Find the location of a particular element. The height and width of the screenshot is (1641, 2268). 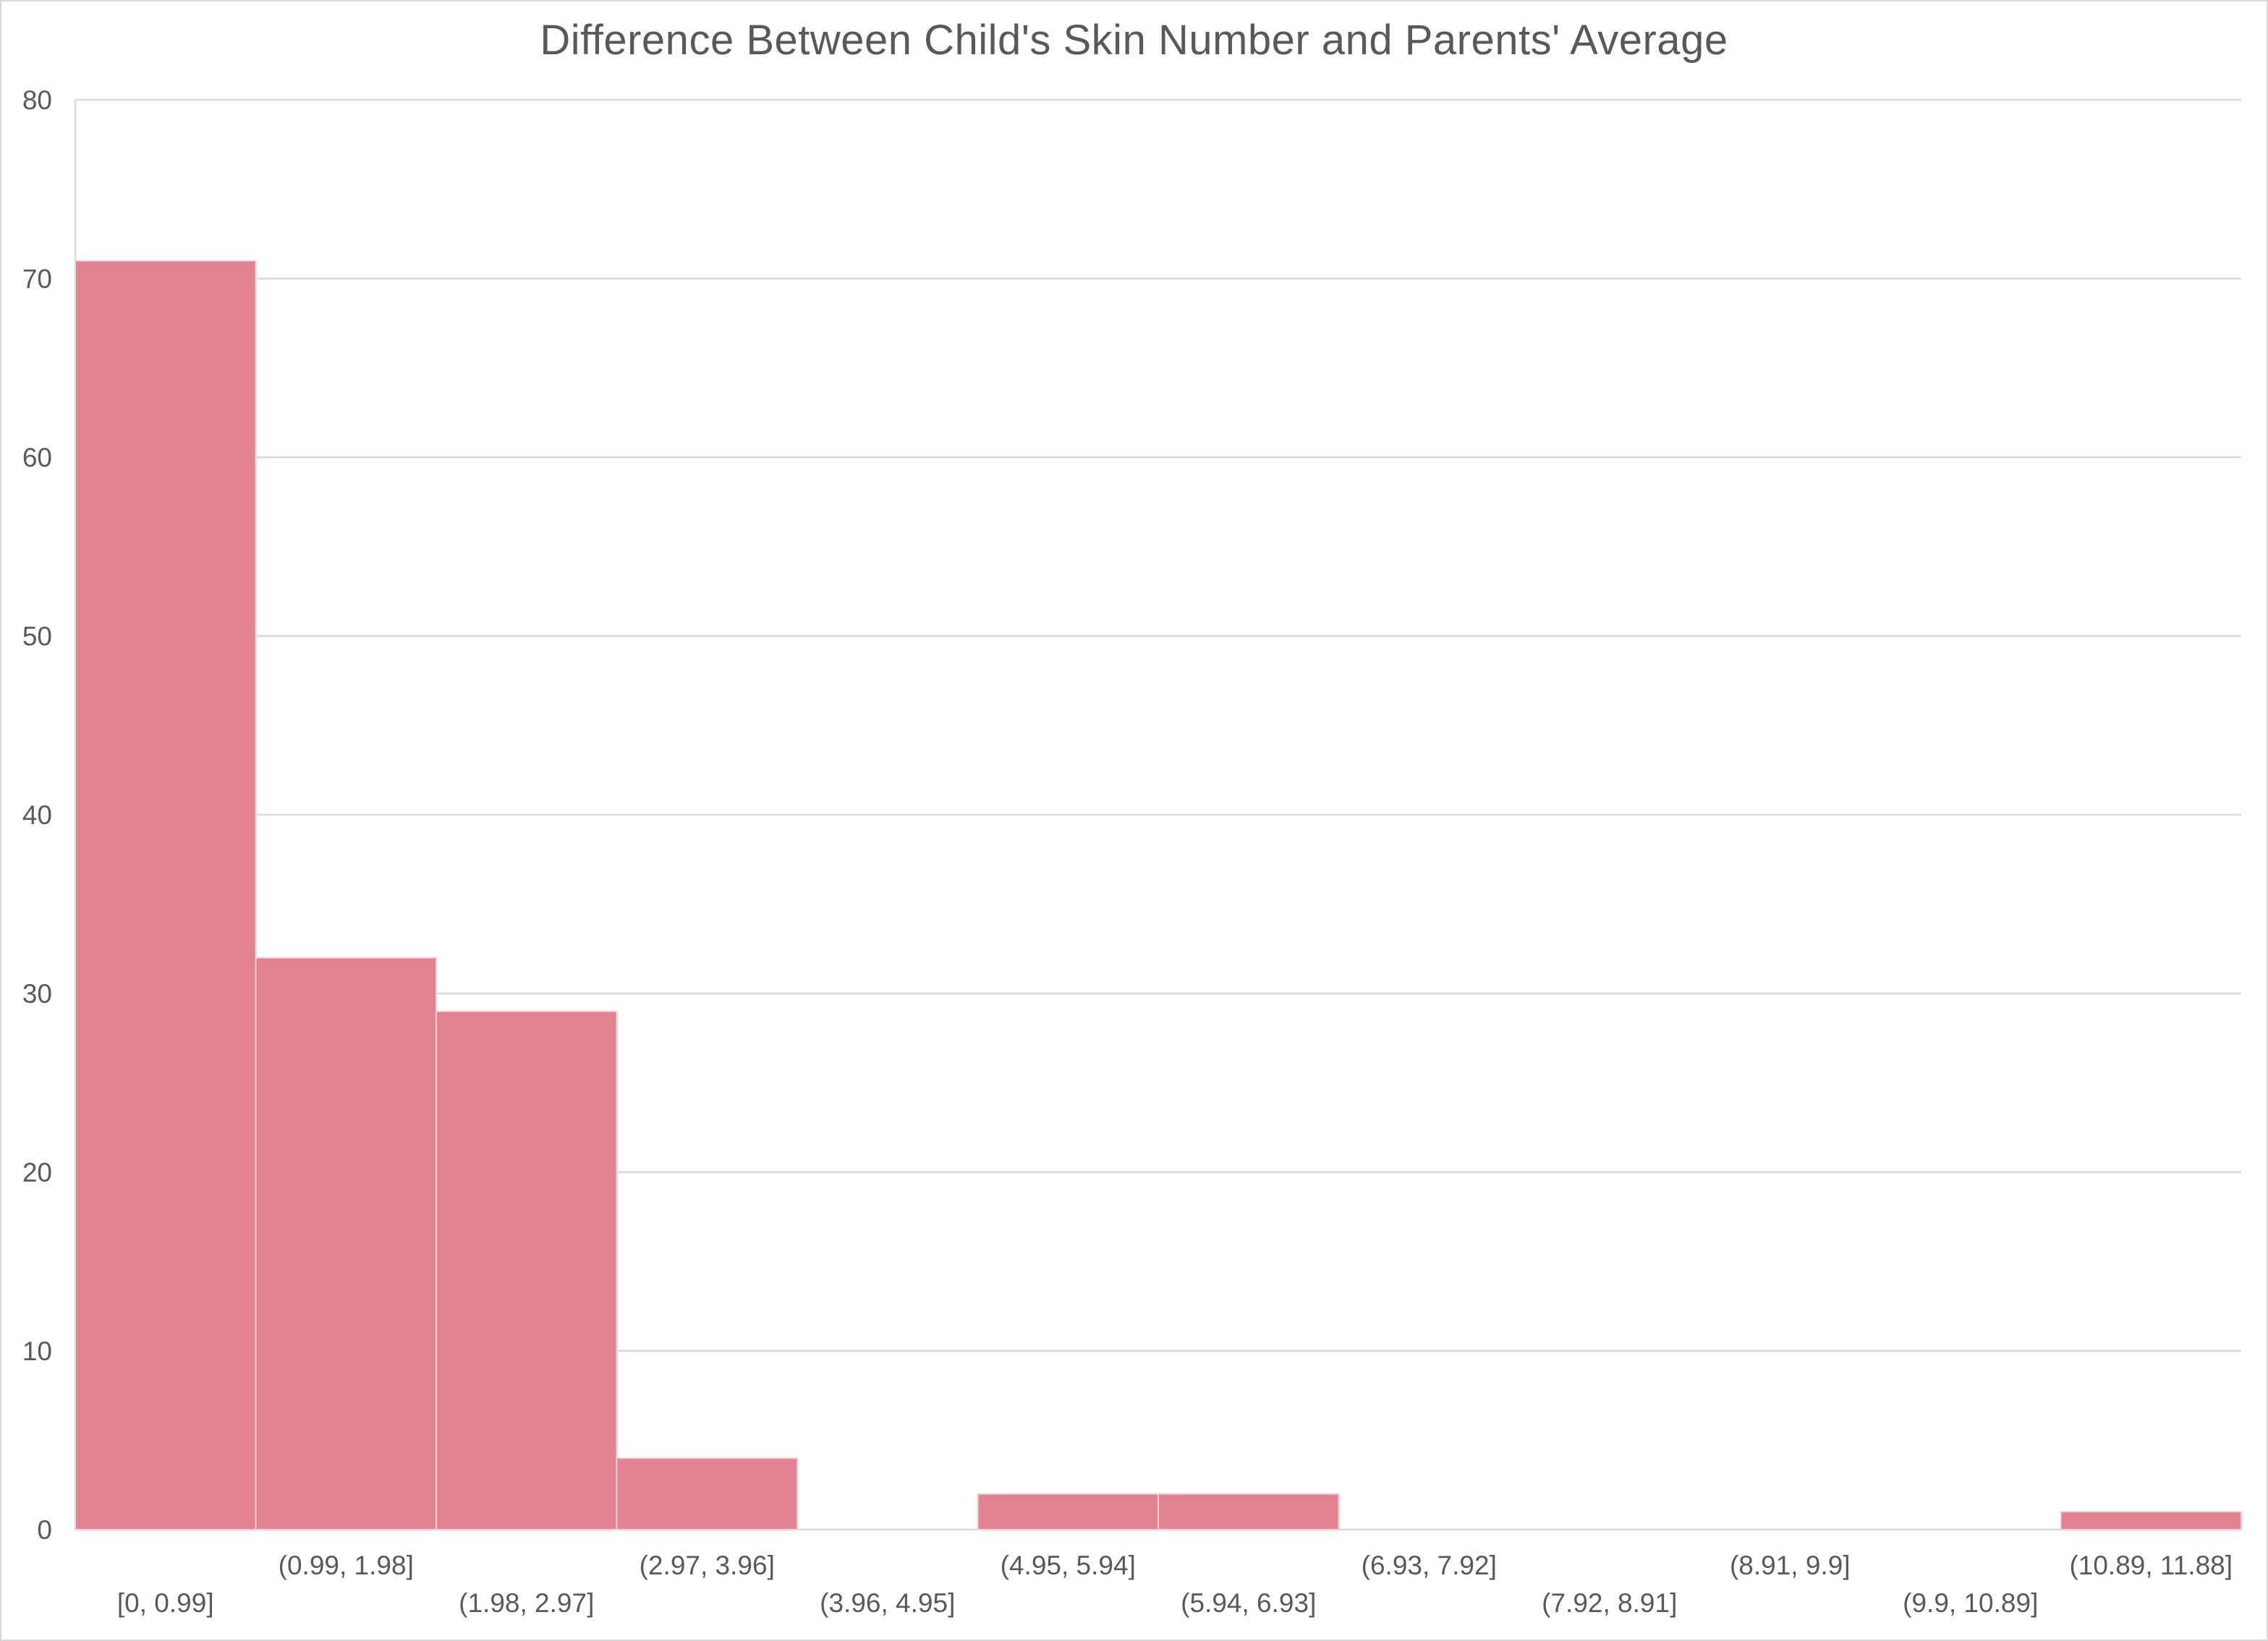

x-tick-label: [0, 0.99] is located at coordinates (165, 1603).